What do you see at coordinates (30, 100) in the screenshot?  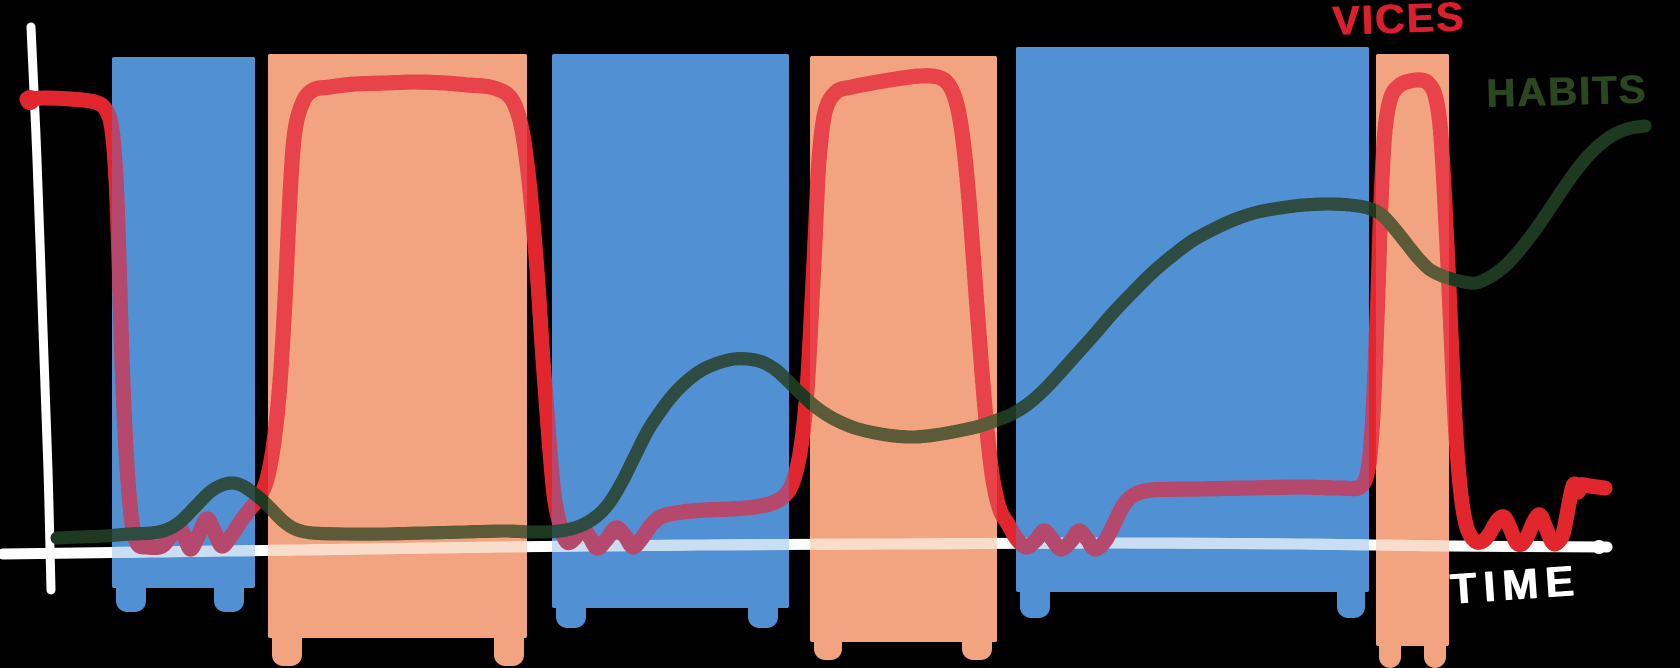 I see `vices-start-blob` at bounding box center [30, 100].